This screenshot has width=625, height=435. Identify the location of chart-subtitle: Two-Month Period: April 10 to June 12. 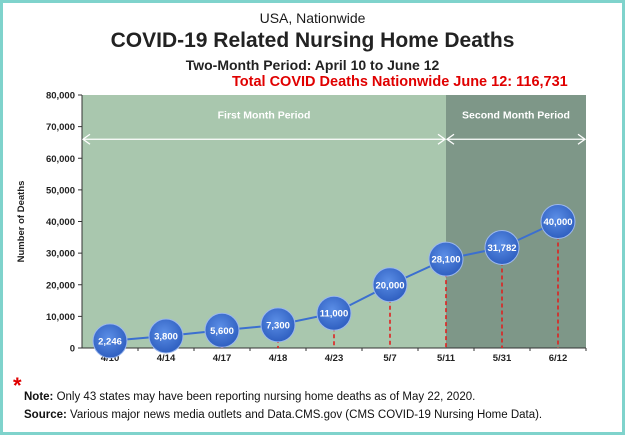
(312, 65).